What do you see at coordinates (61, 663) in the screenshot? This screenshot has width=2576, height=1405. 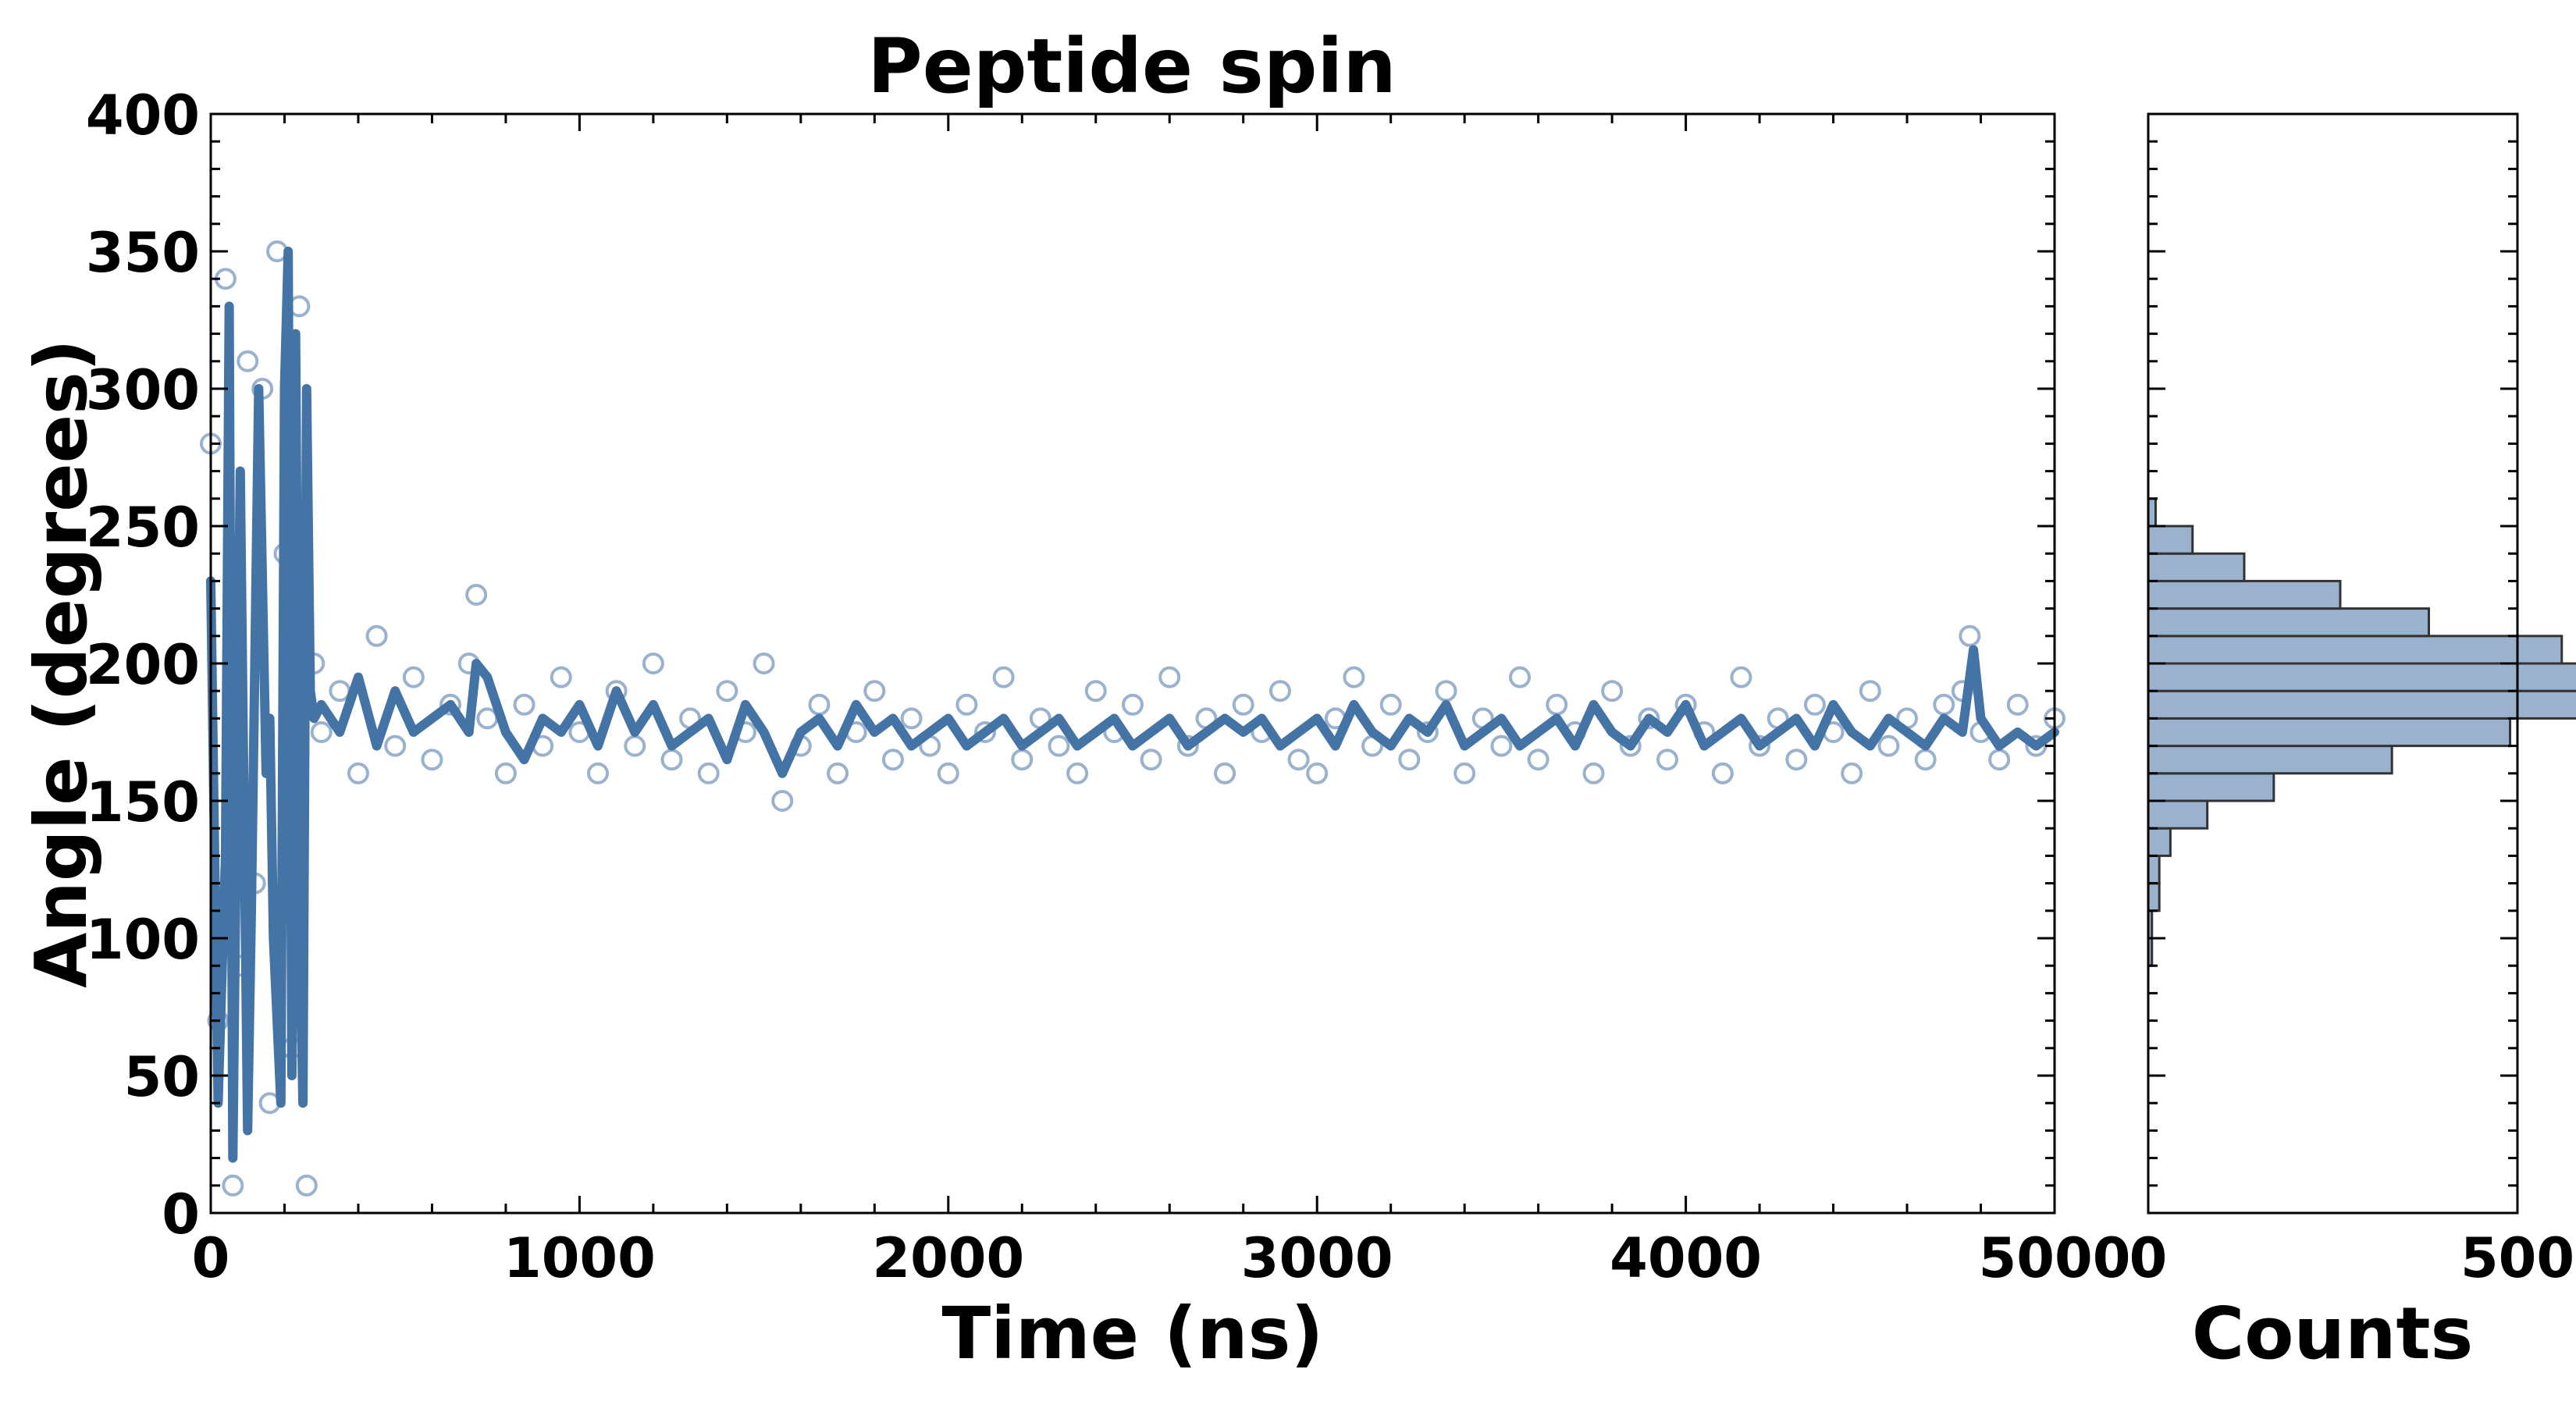 I see `y-axis-label: Angle (degrees)` at bounding box center [61, 663].